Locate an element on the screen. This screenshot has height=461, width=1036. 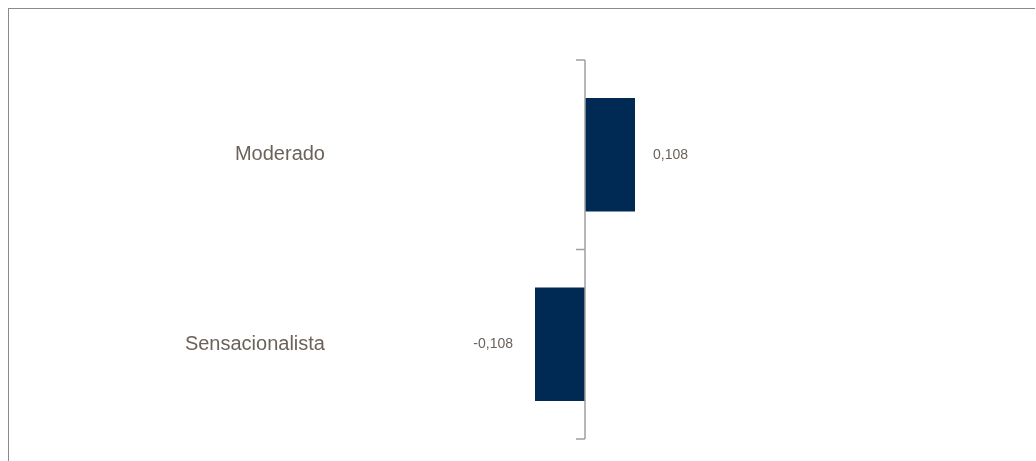
data-label: 0,108 is located at coordinates (671, 153).